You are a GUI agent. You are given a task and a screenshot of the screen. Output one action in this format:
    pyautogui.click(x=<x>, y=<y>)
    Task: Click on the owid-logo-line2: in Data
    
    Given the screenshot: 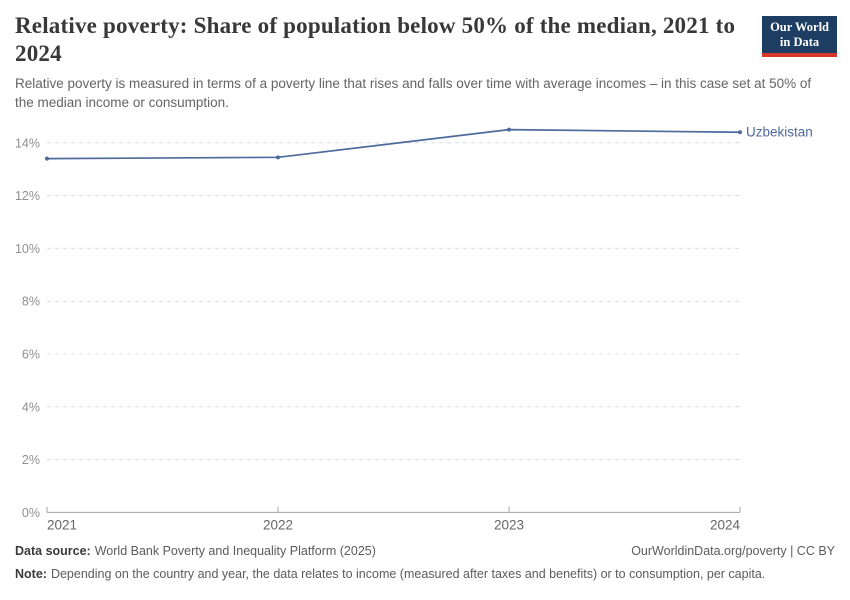 What is the action you would take?
    pyautogui.click(x=799, y=42)
    